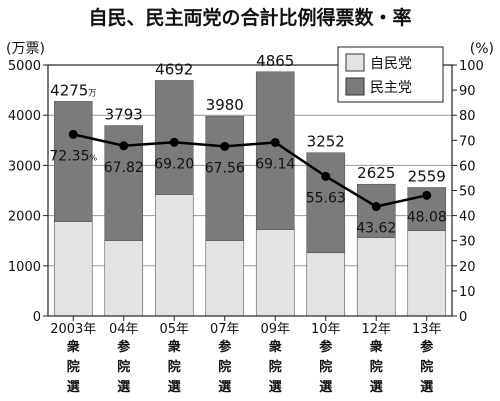 Image resolution: width=500 pixels, height=401 pixels. I want to click on total-unit-suffix: 万, so click(92, 92).